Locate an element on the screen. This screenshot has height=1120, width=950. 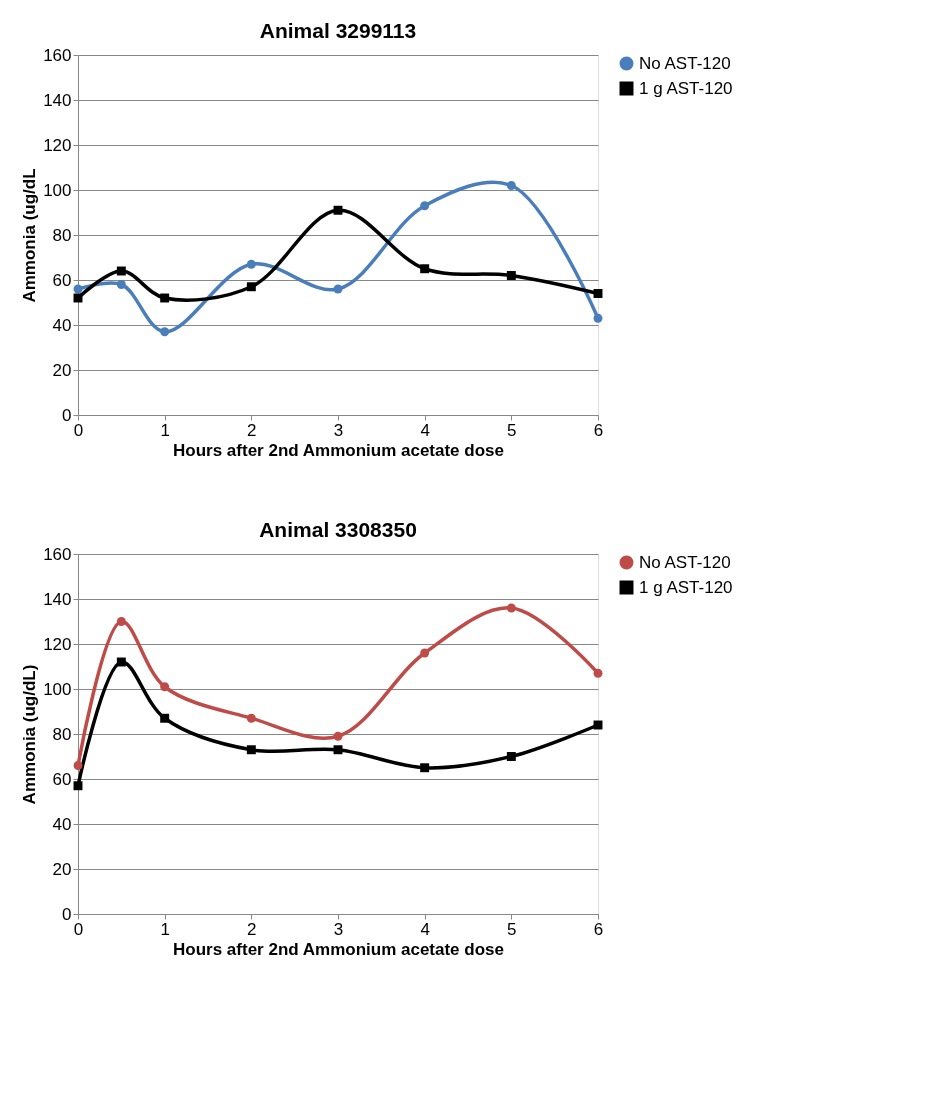
y-axis-title: Ammonia (ug/dL) is located at coordinates (30, 734).